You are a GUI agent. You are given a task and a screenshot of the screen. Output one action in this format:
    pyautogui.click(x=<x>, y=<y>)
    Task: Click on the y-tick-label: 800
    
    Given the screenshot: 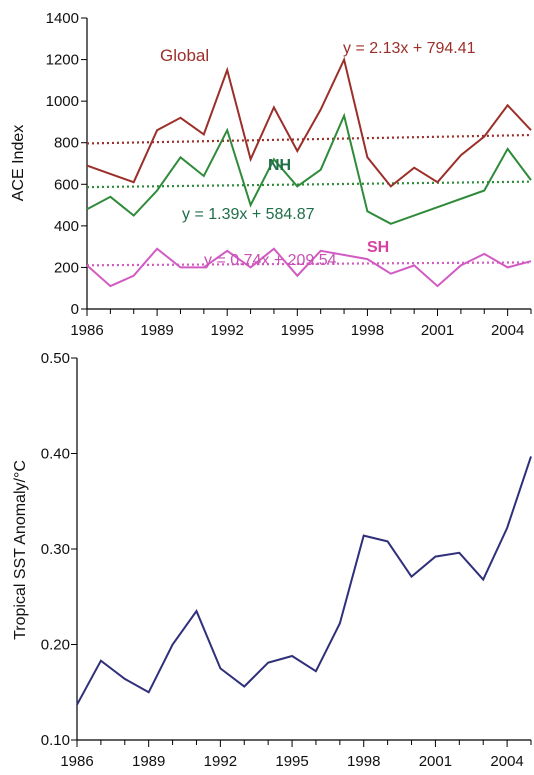 What is the action you would take?
    pyautogui.click(x=66, y=143)
    